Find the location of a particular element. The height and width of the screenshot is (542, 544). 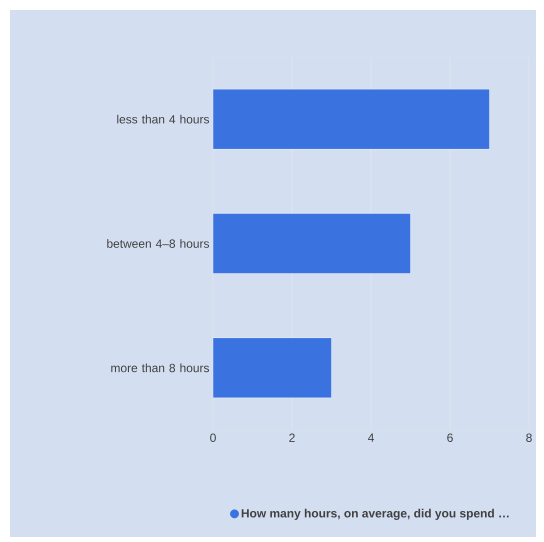

y-tick-label: more than 8 hours is located at coordinates (160, 367).